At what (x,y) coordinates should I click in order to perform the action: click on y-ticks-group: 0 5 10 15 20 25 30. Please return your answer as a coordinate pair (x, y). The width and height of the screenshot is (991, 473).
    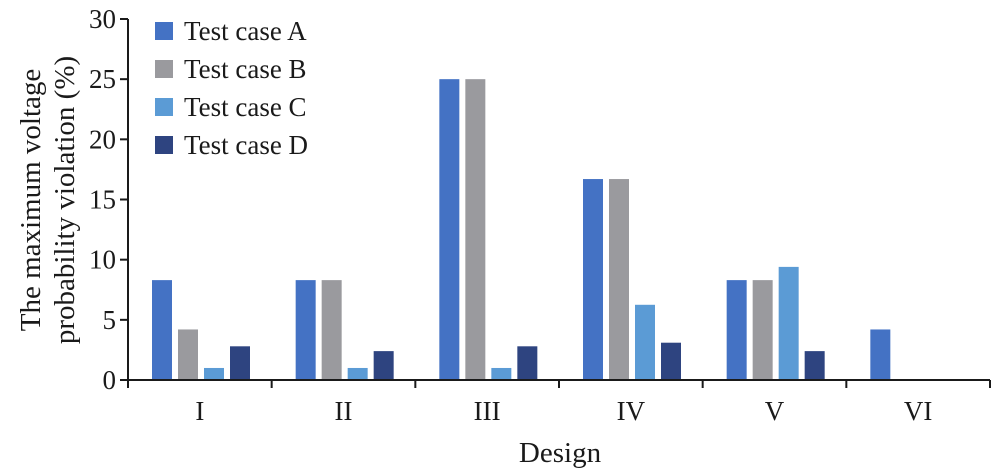
    Looking at the image, I should click on (108, 199).